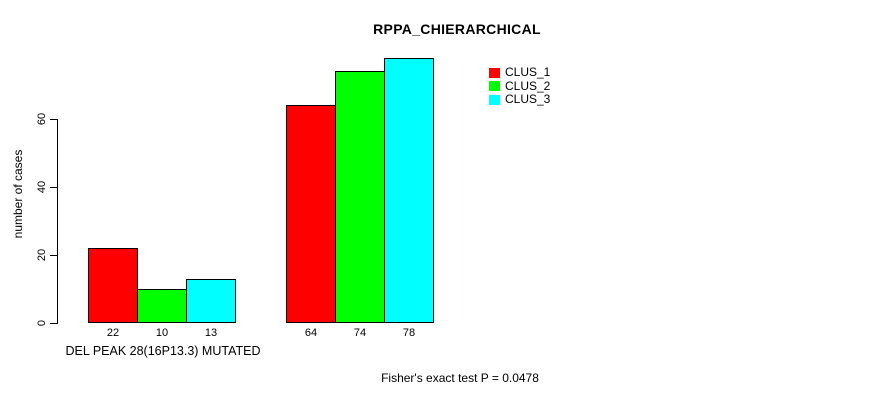 Image resolution: width=890 pixels, height=400 pixels. What do you see at coordinates (18, 194) in the screenshot?
I see `y-axis-label: number of cases` at bounding box center [18, 194].